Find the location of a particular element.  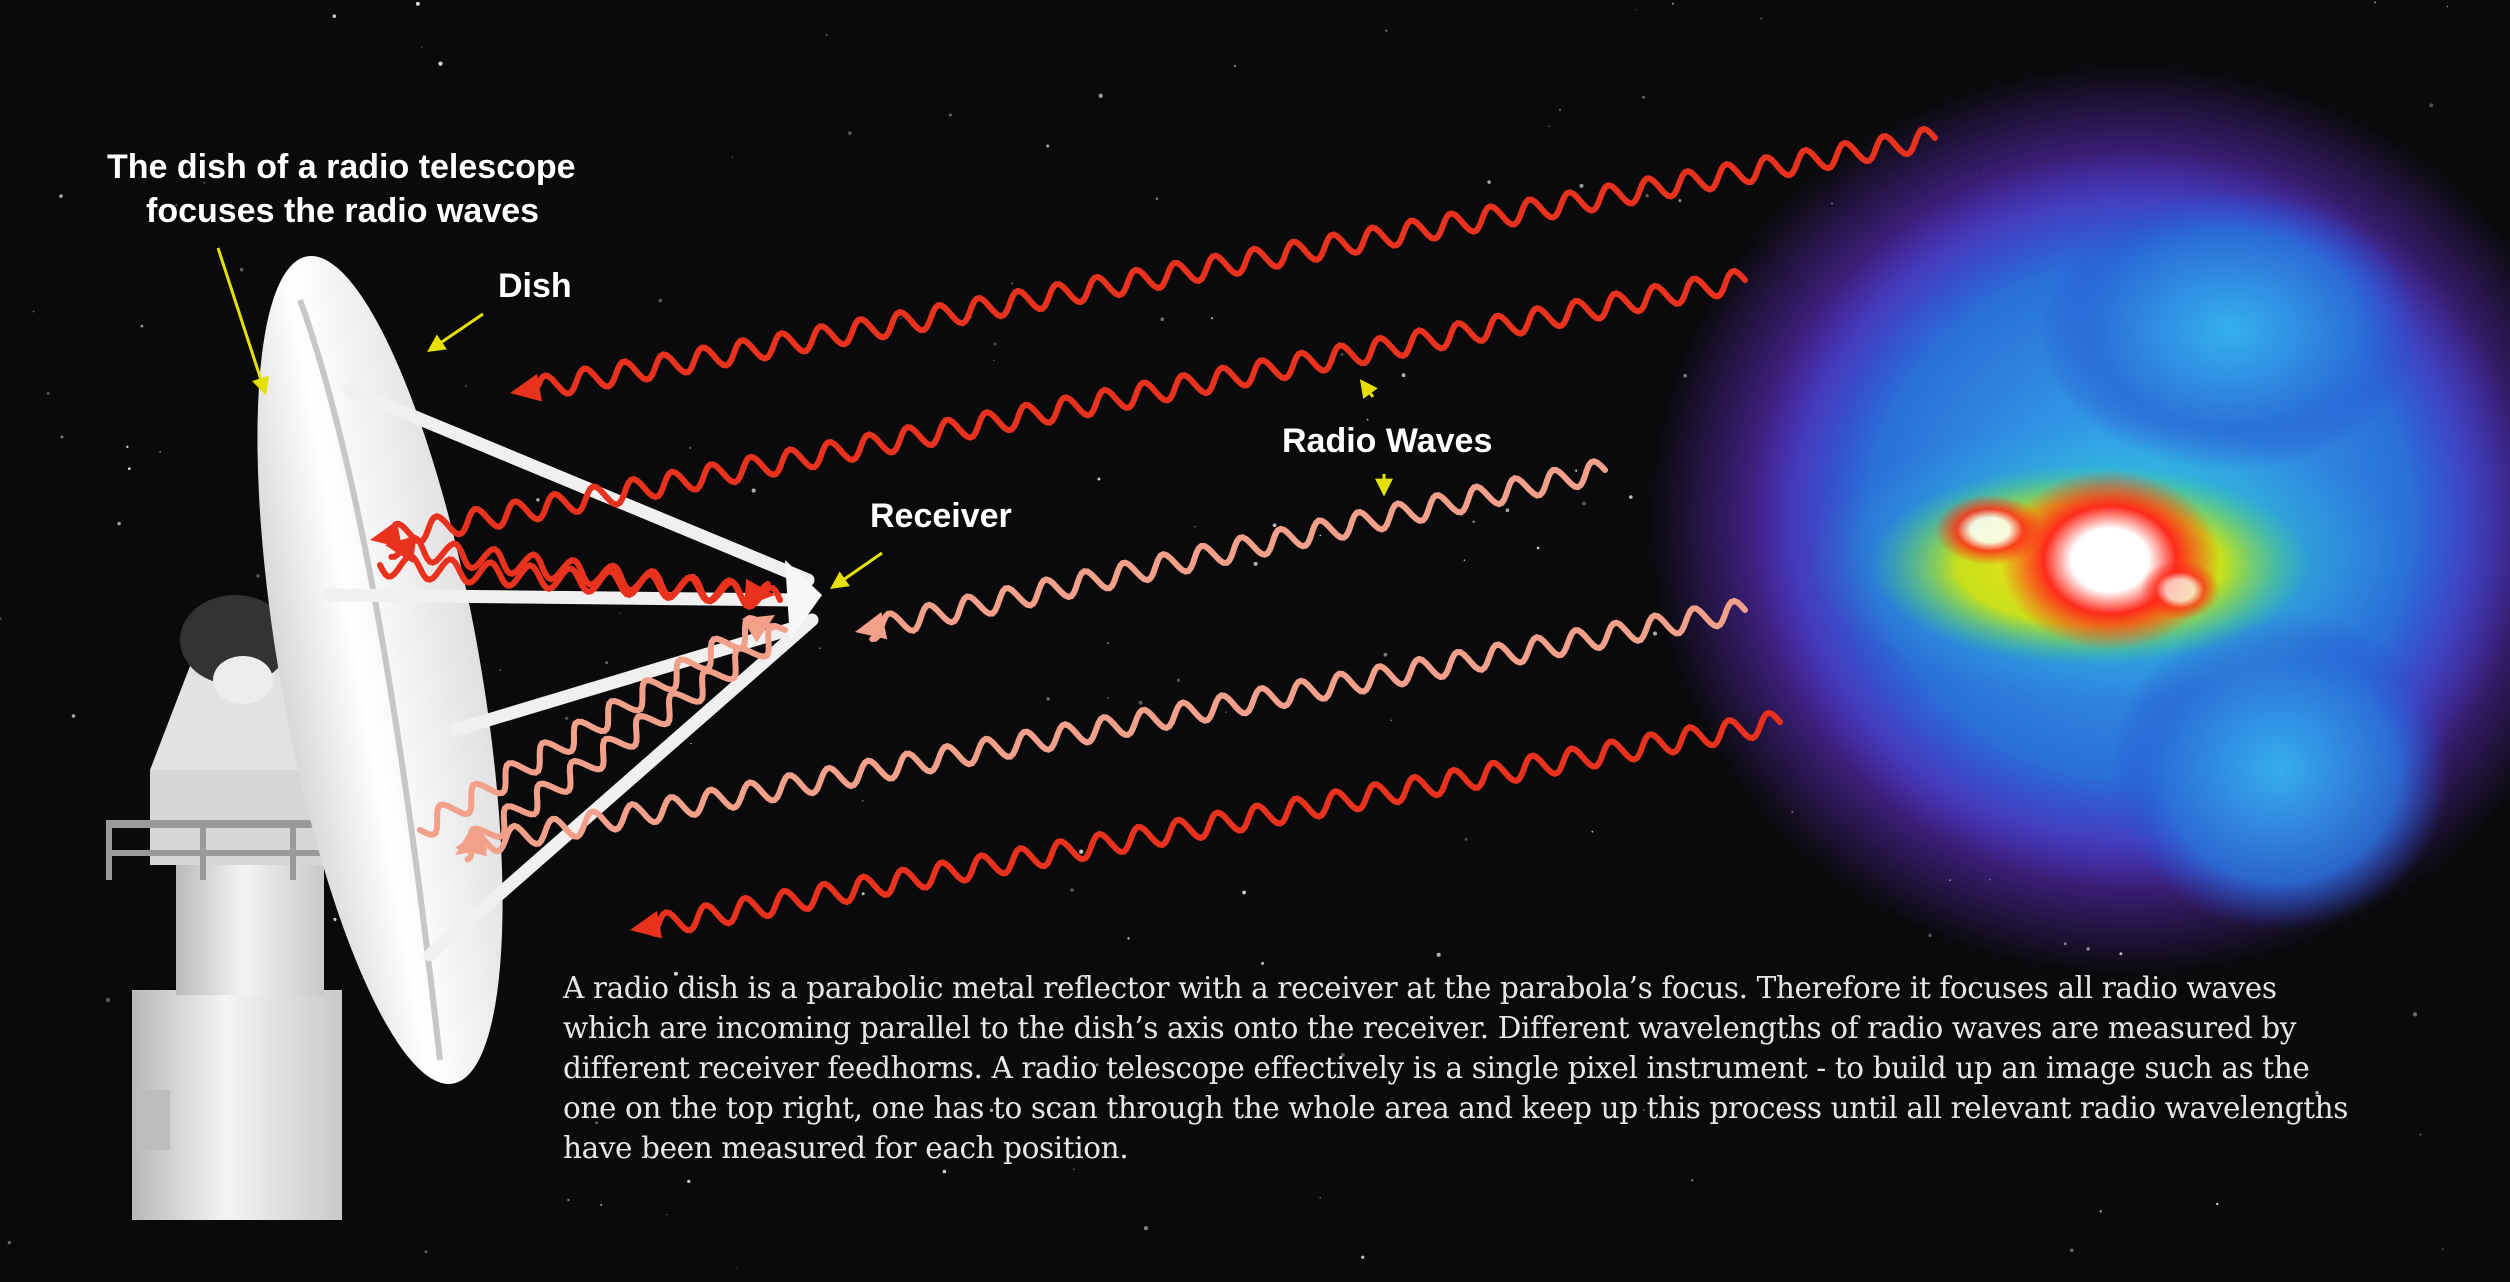

wave-arrowheads is located at coordinates (629, 656).